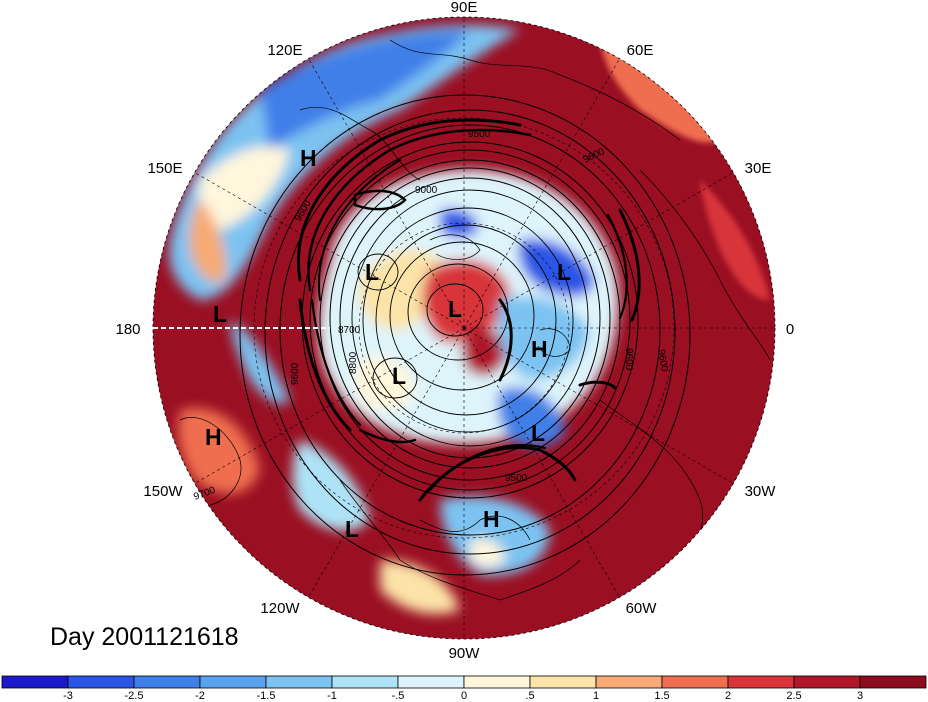  I want to click on anomaly-cool-north-america, so click(495, 536).